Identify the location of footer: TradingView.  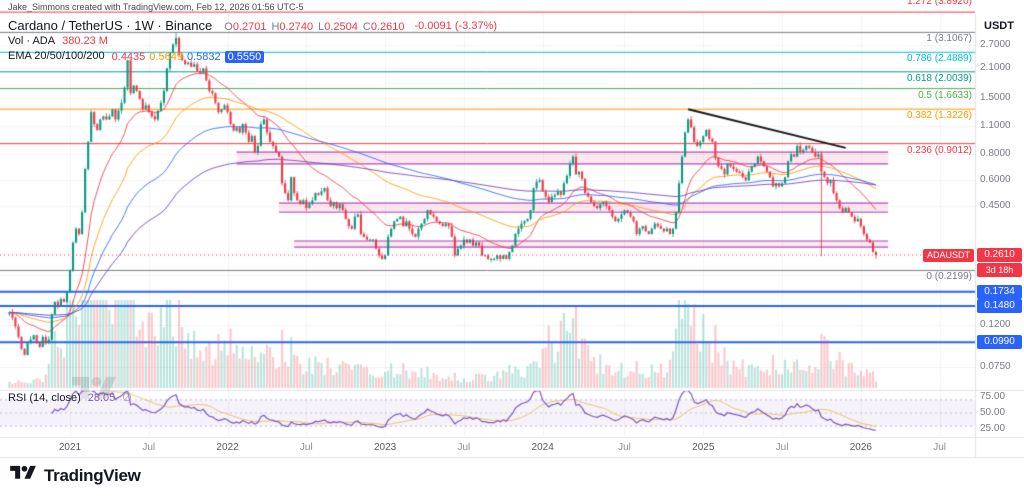
(75, 475).